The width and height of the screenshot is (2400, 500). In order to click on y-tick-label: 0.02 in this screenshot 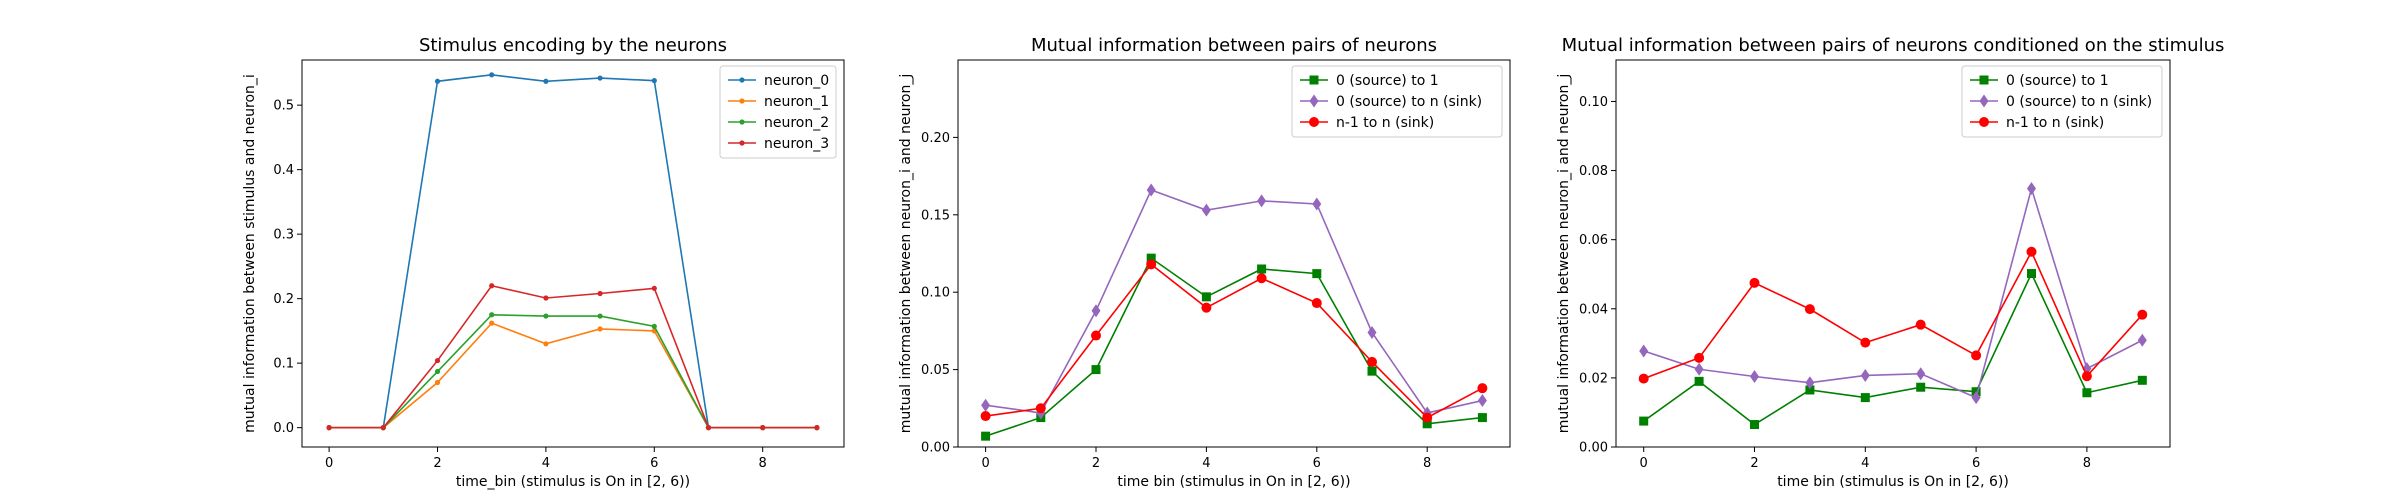, I will do `click(1593, 378)`.